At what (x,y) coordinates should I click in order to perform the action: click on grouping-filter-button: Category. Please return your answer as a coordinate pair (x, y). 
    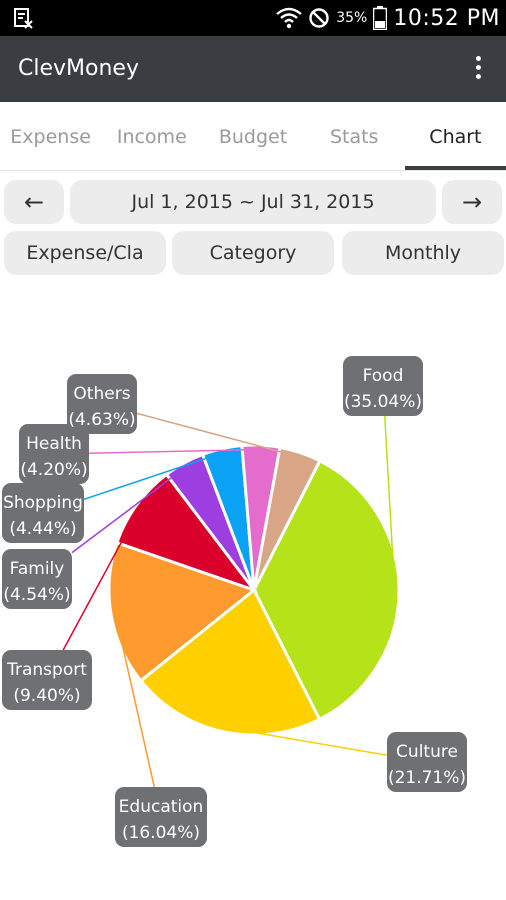
    Looking at the image, I should click on (253, 253).